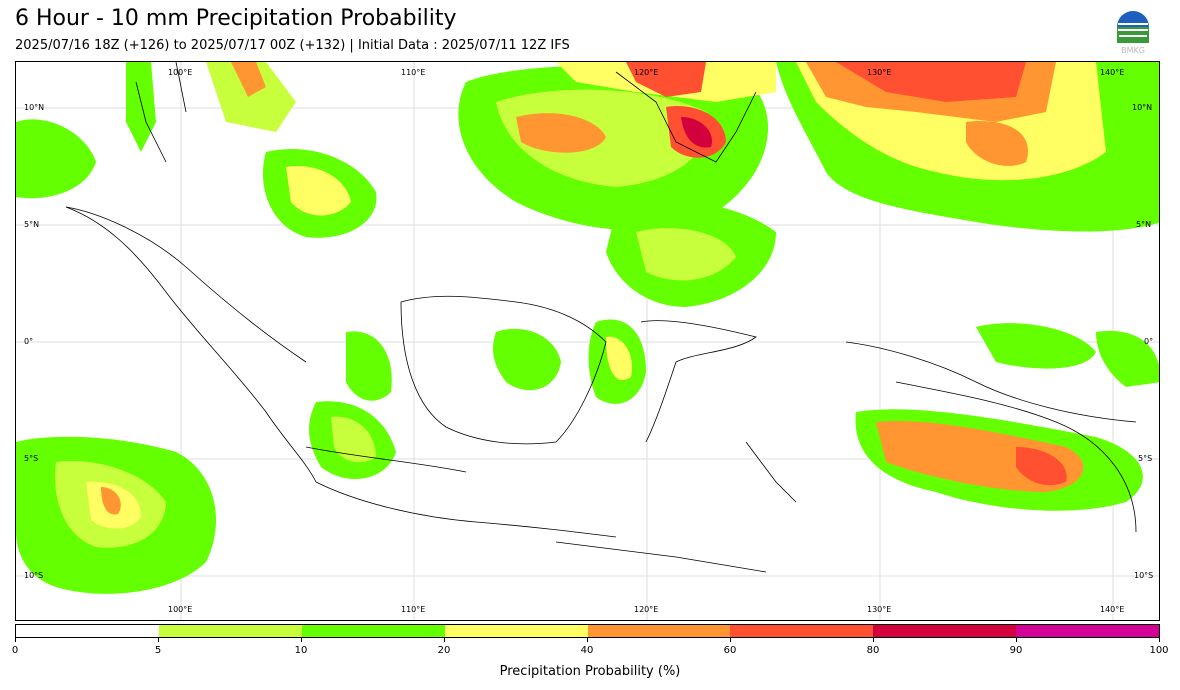 This screenshot has width=1180, height=690. Describe the element at coordinates (873, 650) in the screenshot. I see `colorbar-tick-label: 80` at that location.